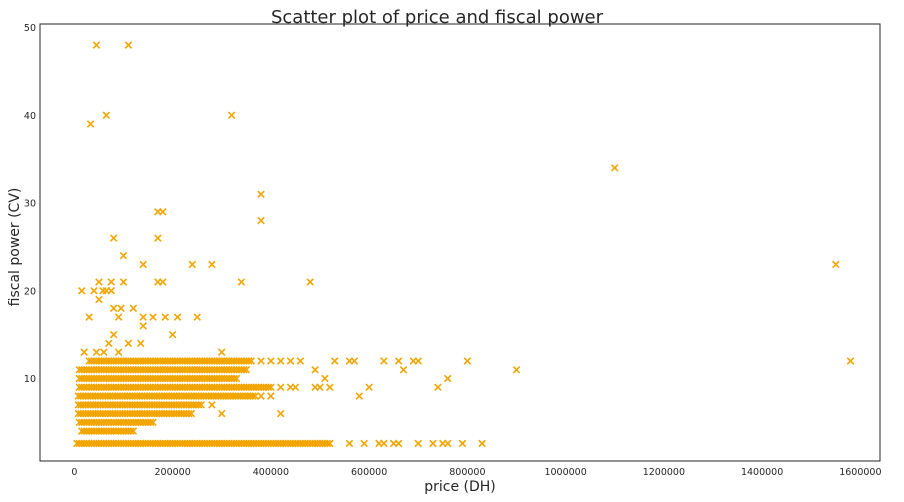  I want to click on y-tick-label: 40, so click(30, 116).